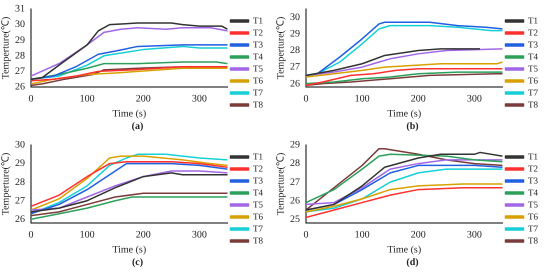  I want to click on text: (b), so click(412, 127).